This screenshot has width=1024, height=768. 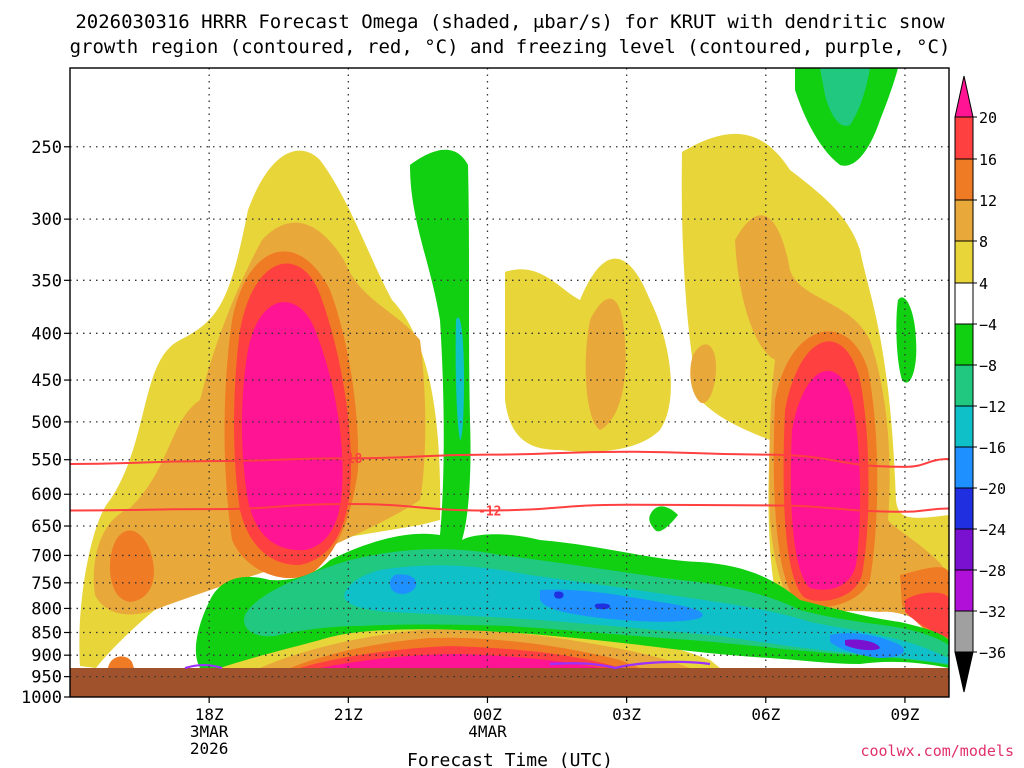 What do you see at coordinates (988, 366) in the screenshot?
I see `colorbar-label: −8` at bounding box center [988, 366].